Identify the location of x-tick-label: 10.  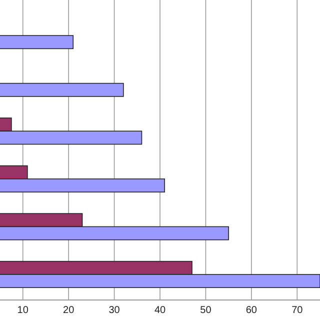
(23, 310).